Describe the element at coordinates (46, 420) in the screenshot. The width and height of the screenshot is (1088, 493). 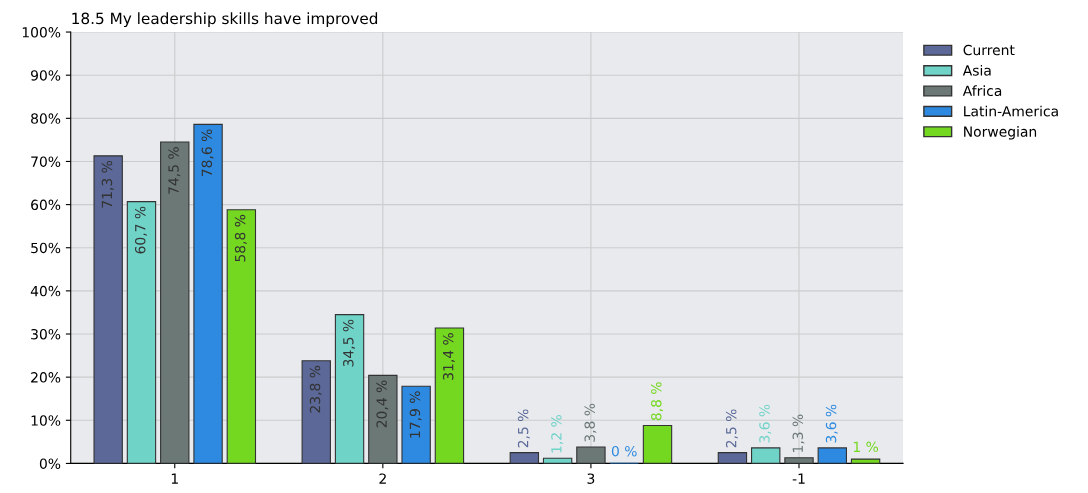
I see `y-tick-label: 10%` at that location.